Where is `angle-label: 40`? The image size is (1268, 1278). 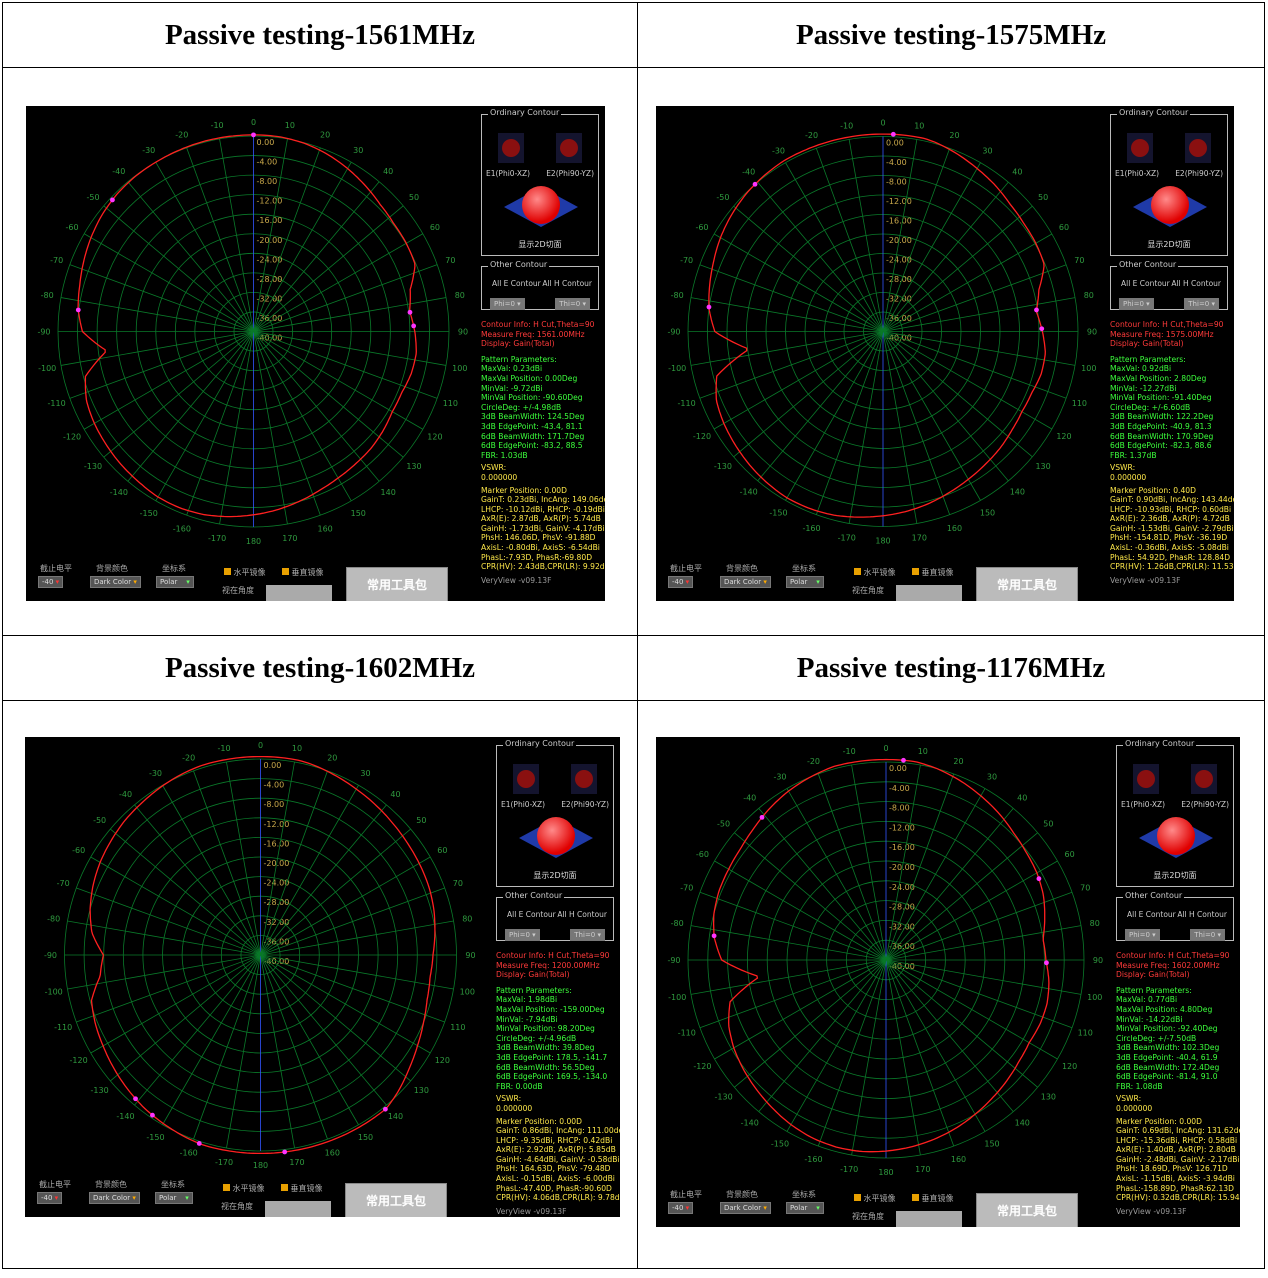 angle-label: 40 is located at coordinates (1017, 171).